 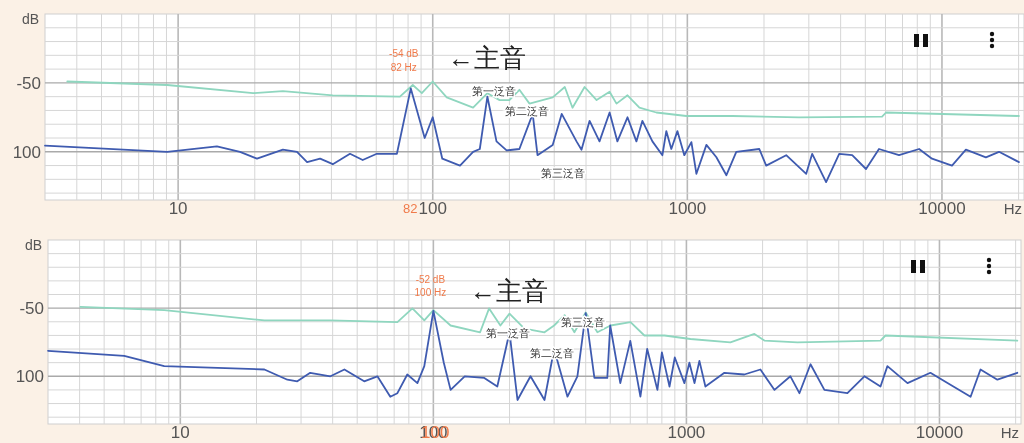 I want to click on annotation: -52 dB 100 Hz, so click(x=430, y=286).